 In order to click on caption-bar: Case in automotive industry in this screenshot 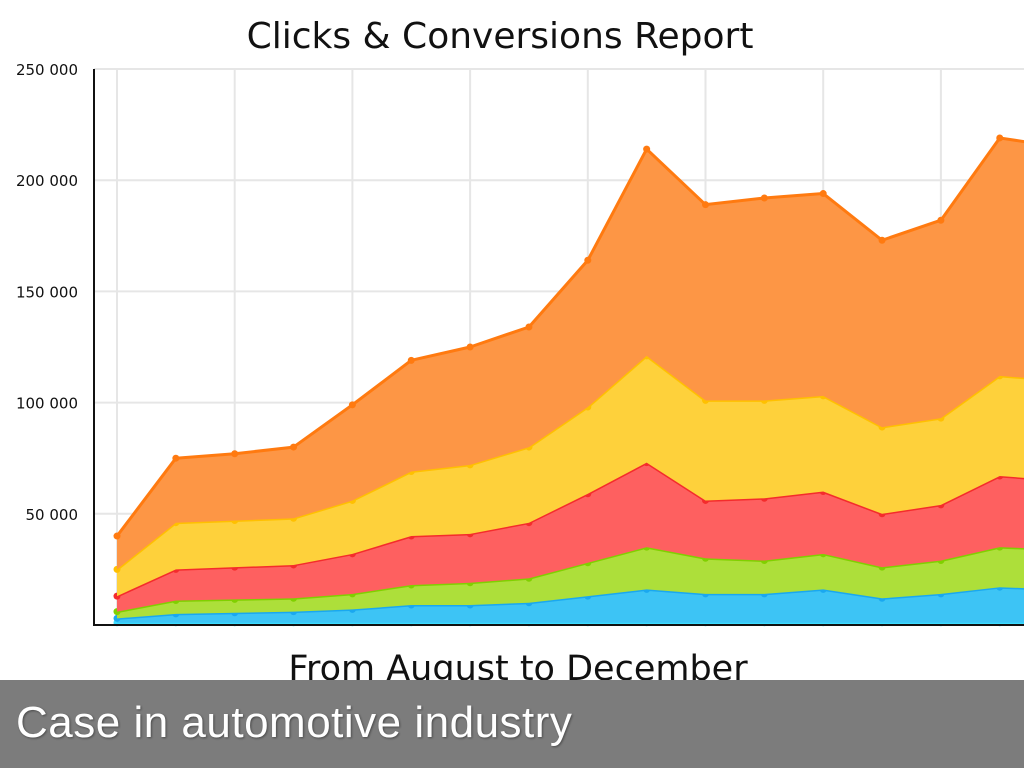, I will do `click(512, 724)`.